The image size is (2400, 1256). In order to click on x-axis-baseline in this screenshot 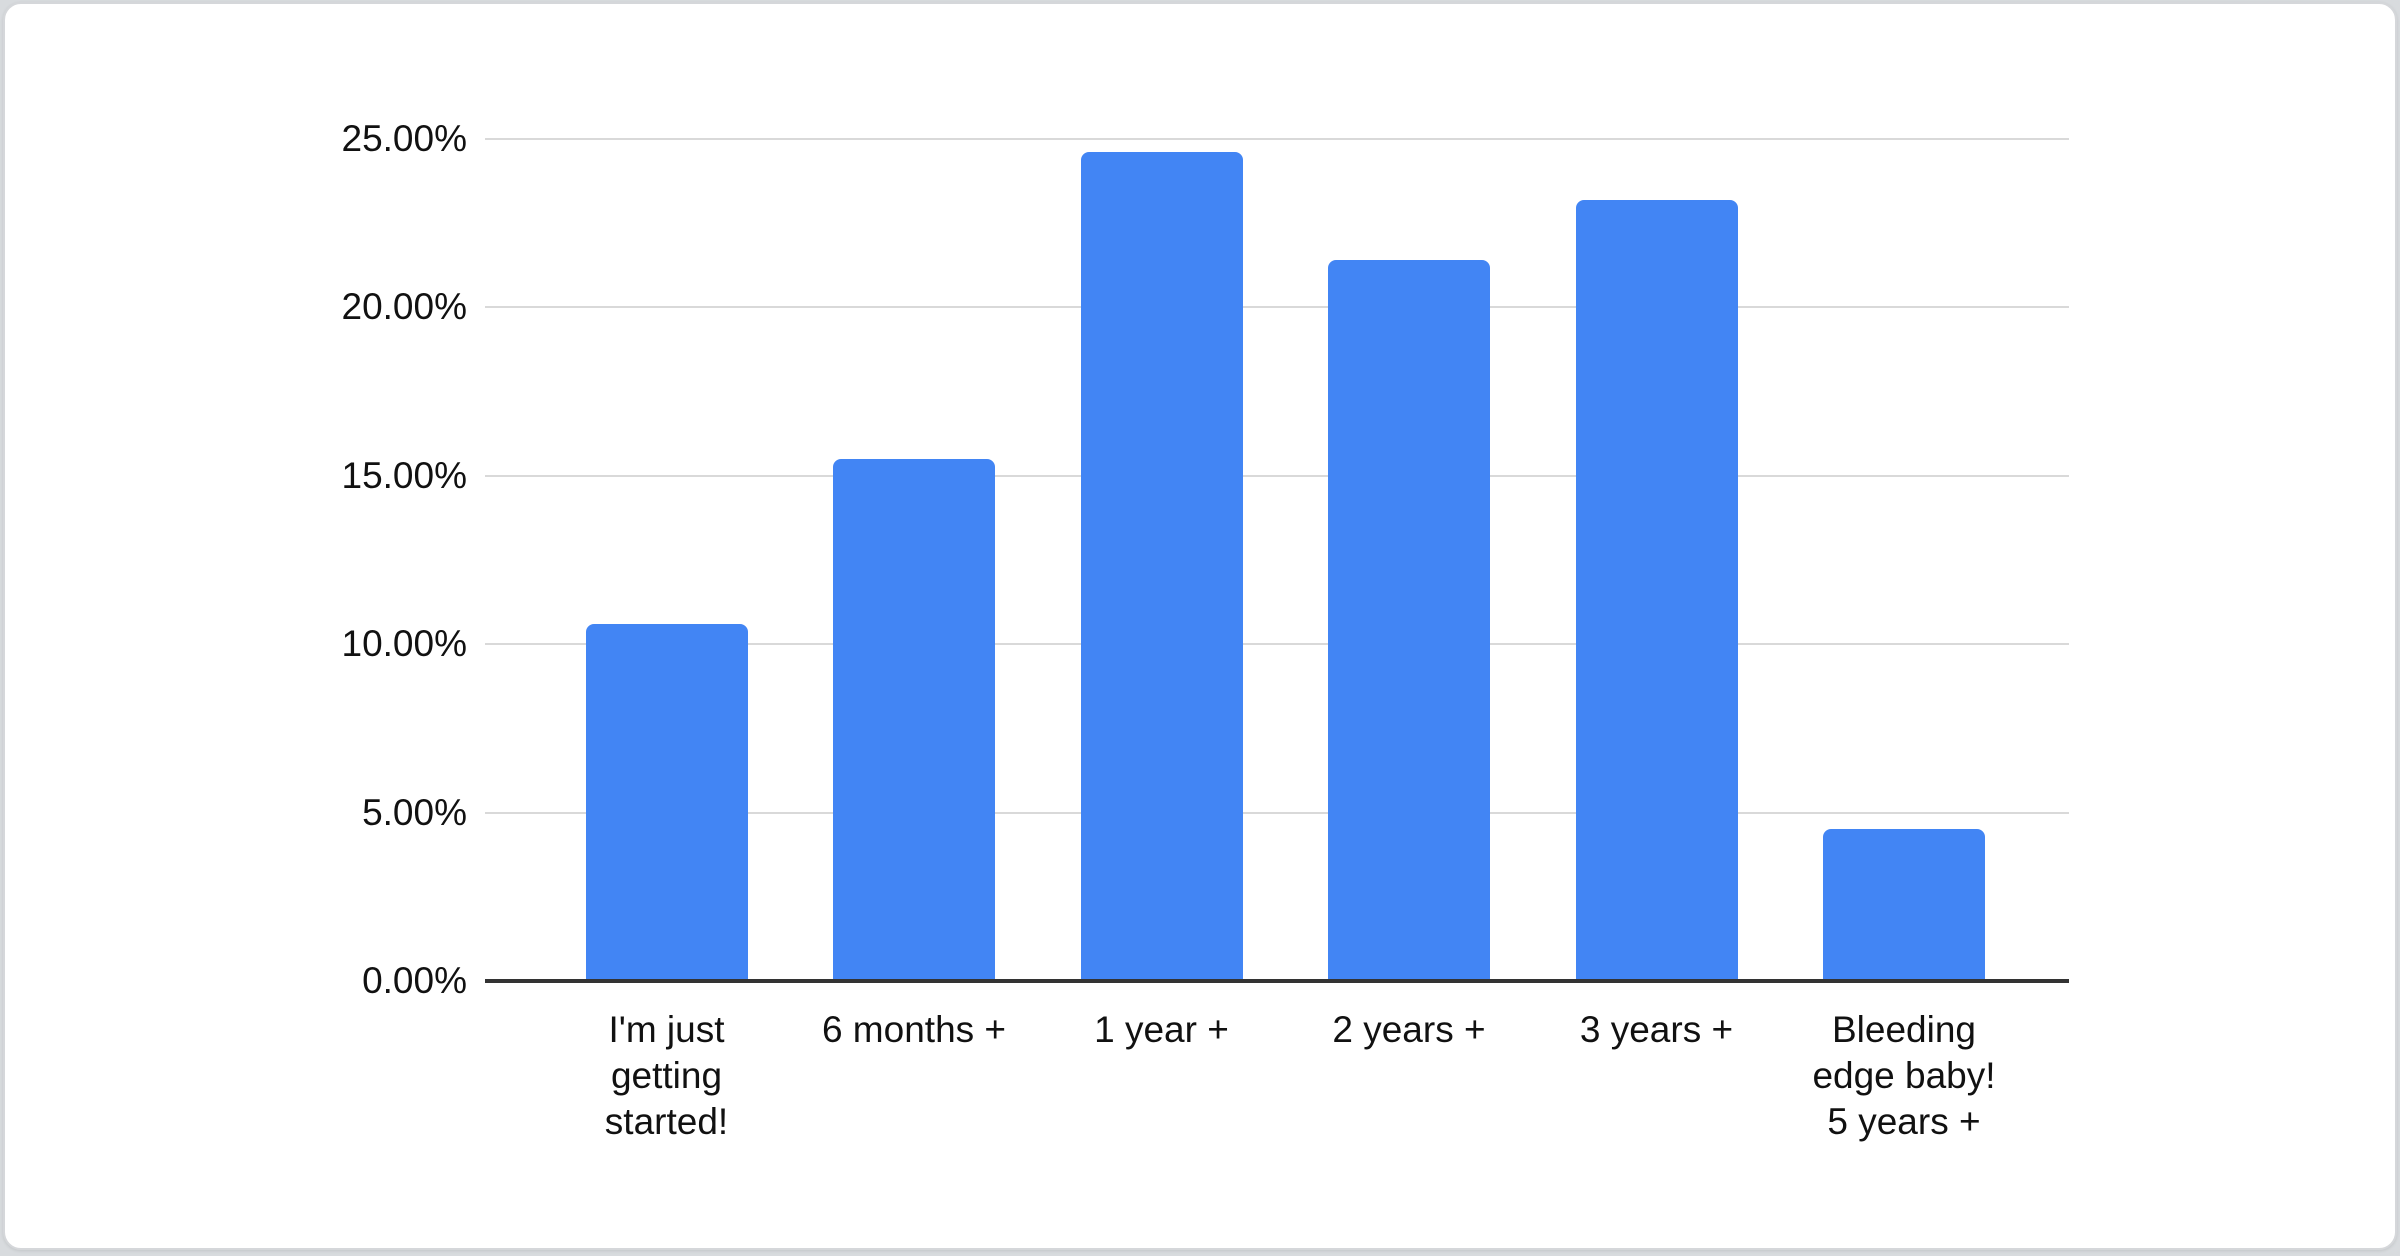, I will do `click(1277, 981)`.